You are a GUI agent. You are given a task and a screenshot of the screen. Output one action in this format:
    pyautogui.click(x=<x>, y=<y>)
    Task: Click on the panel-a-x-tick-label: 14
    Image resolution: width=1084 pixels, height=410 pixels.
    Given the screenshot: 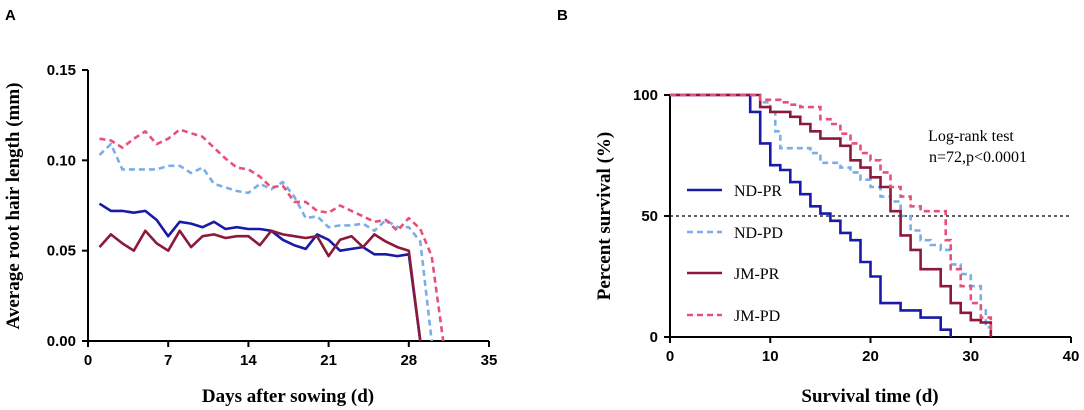 What is the action you would take?
    pyautogui.click(x=248, y=360)
    